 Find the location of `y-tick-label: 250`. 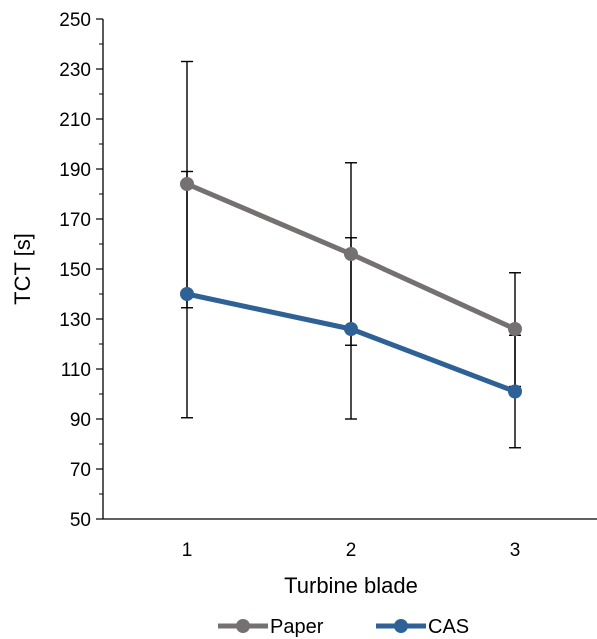

y-tick-label: 250 is located at coordinates (75, 20).